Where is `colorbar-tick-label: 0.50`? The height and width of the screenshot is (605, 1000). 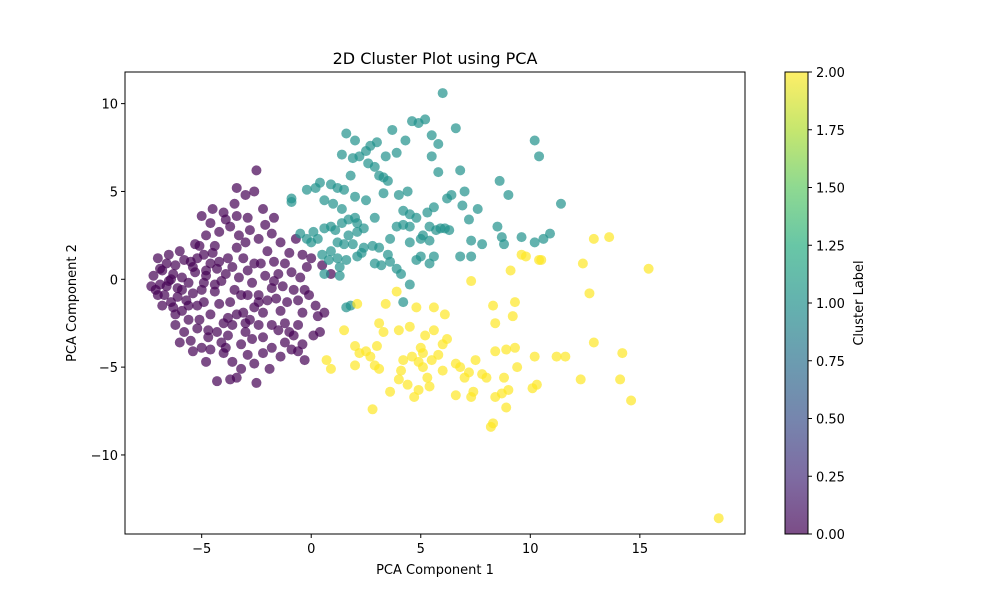 colorbar-tick-label: 0.50 is located at coordinates (830, 420).